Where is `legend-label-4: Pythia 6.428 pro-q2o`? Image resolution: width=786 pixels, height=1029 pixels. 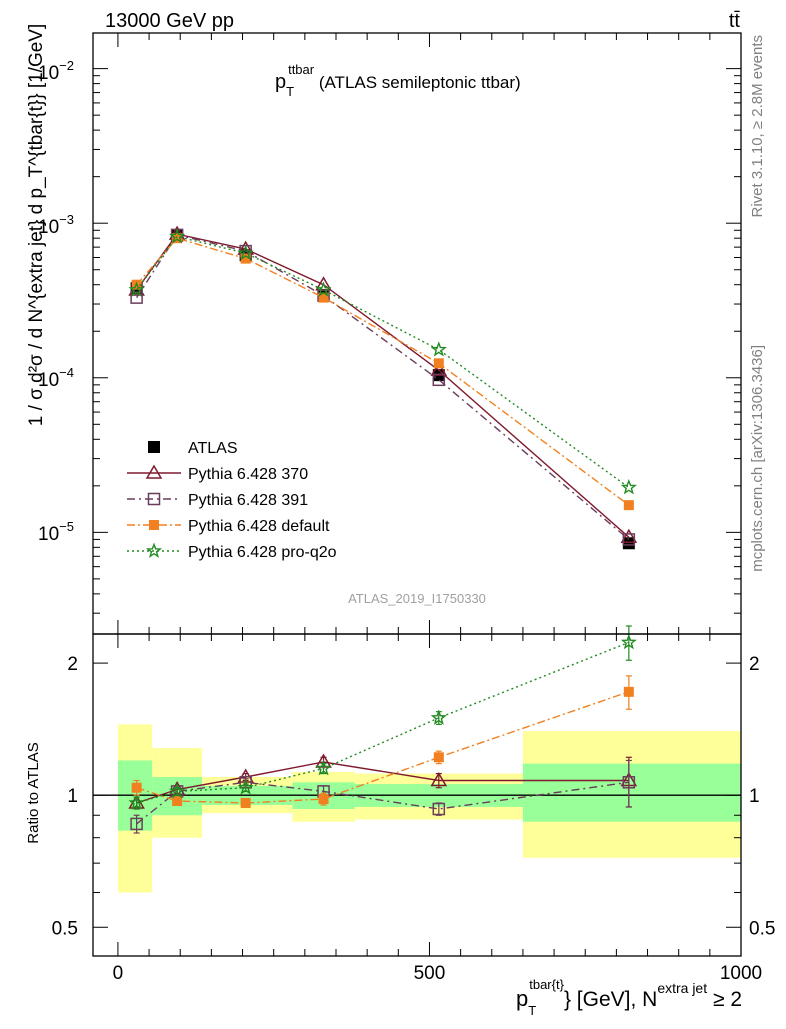 legend-label-4: Pythia 6.428 pro-q2o is located at coordinates (262, 552).